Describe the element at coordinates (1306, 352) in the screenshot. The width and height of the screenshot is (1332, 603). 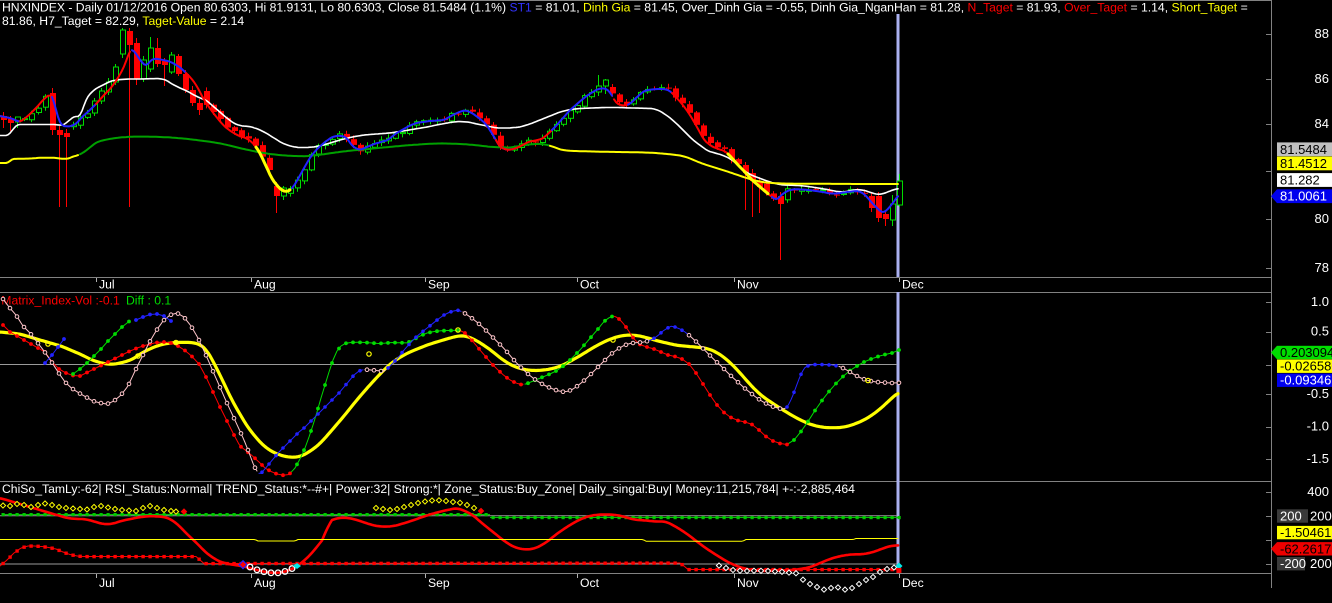
I see `svg-text: 0.203094` at that location.